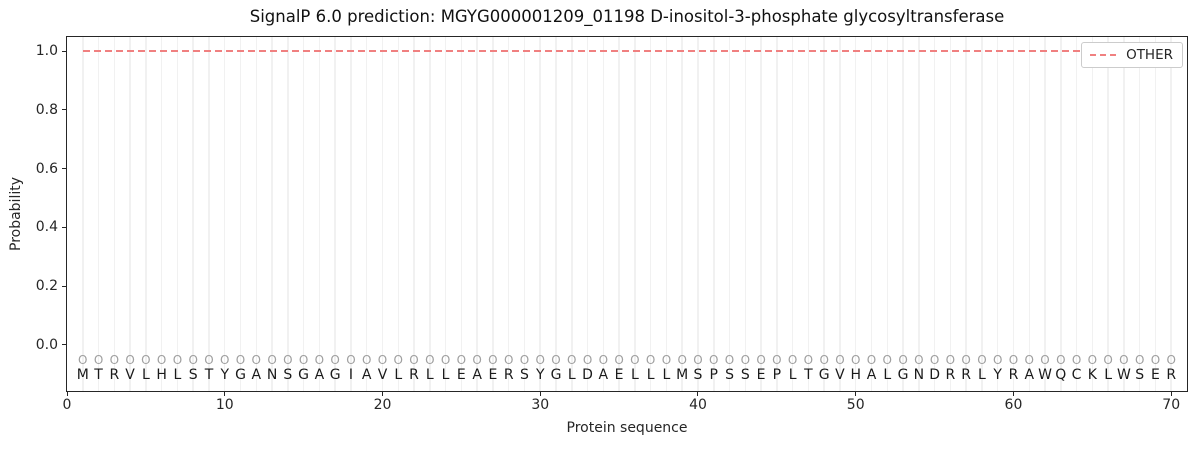  Describe the element at coordinates (382, 405) in the screenshot. I see `x-tick-label: 20` at that location.